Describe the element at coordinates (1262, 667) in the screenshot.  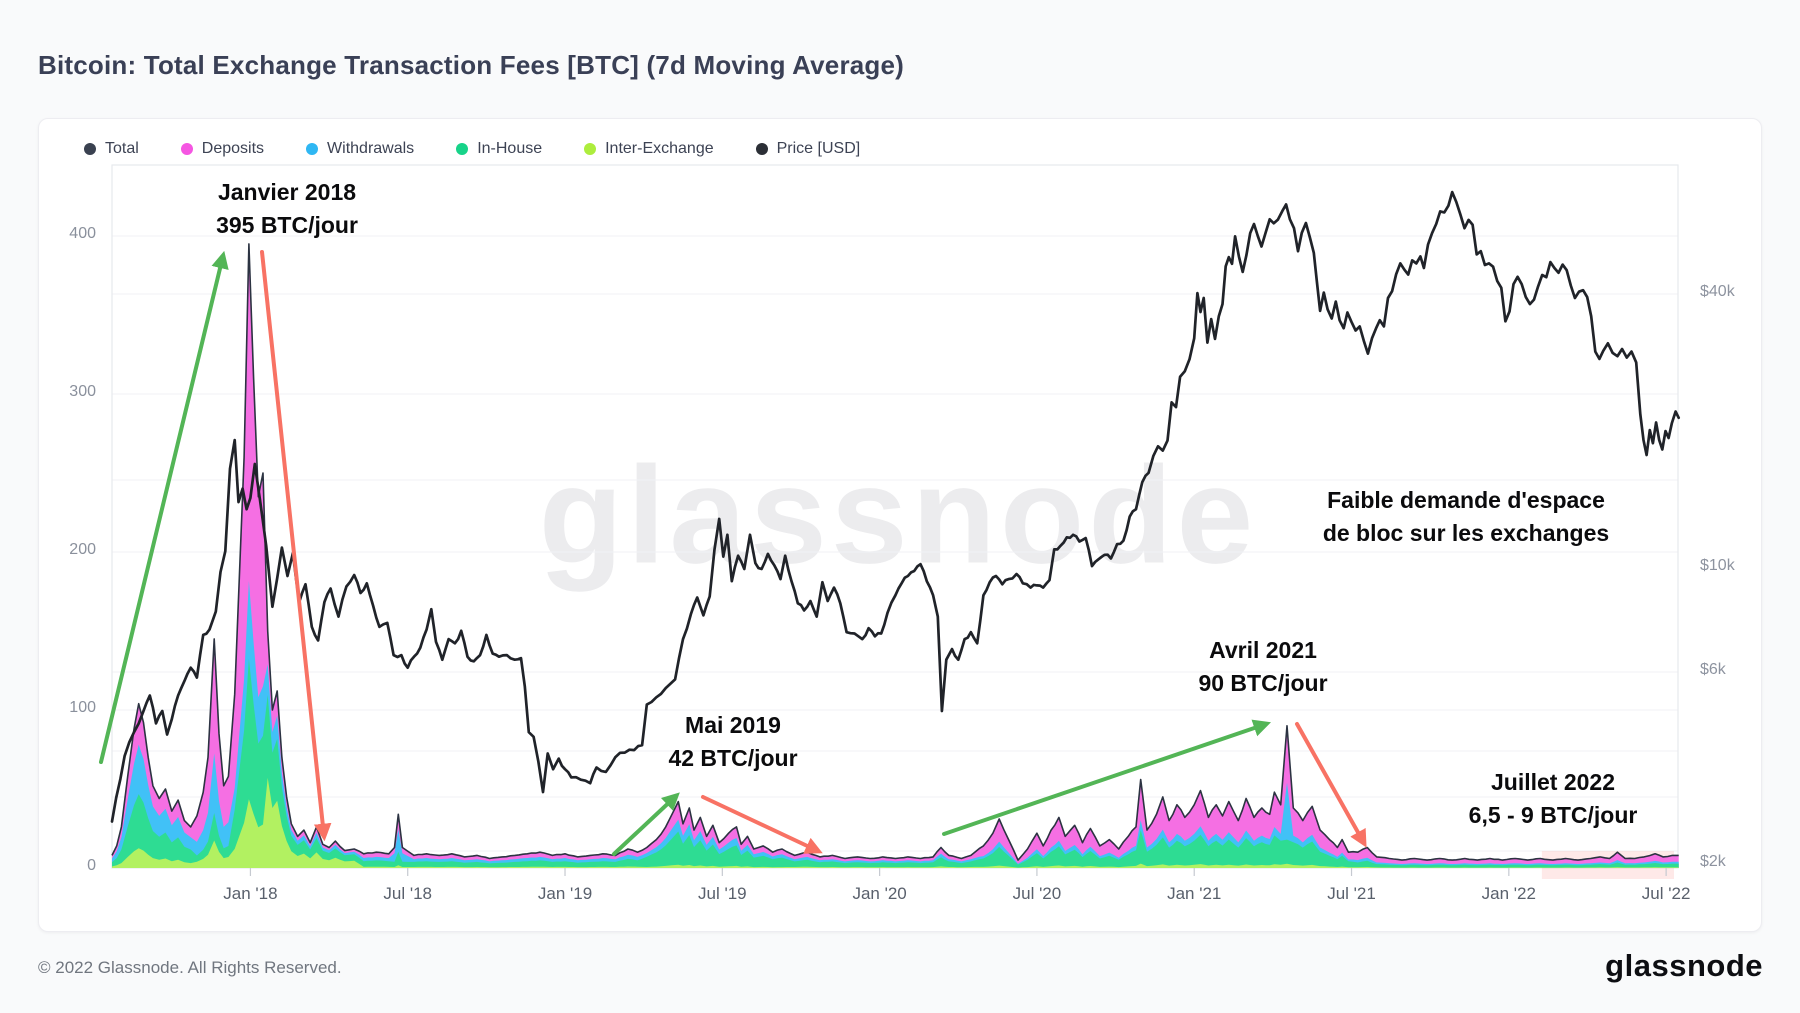
I see `annotation-avril-2021: Avril 2021 90 BTC/jour` at that location.